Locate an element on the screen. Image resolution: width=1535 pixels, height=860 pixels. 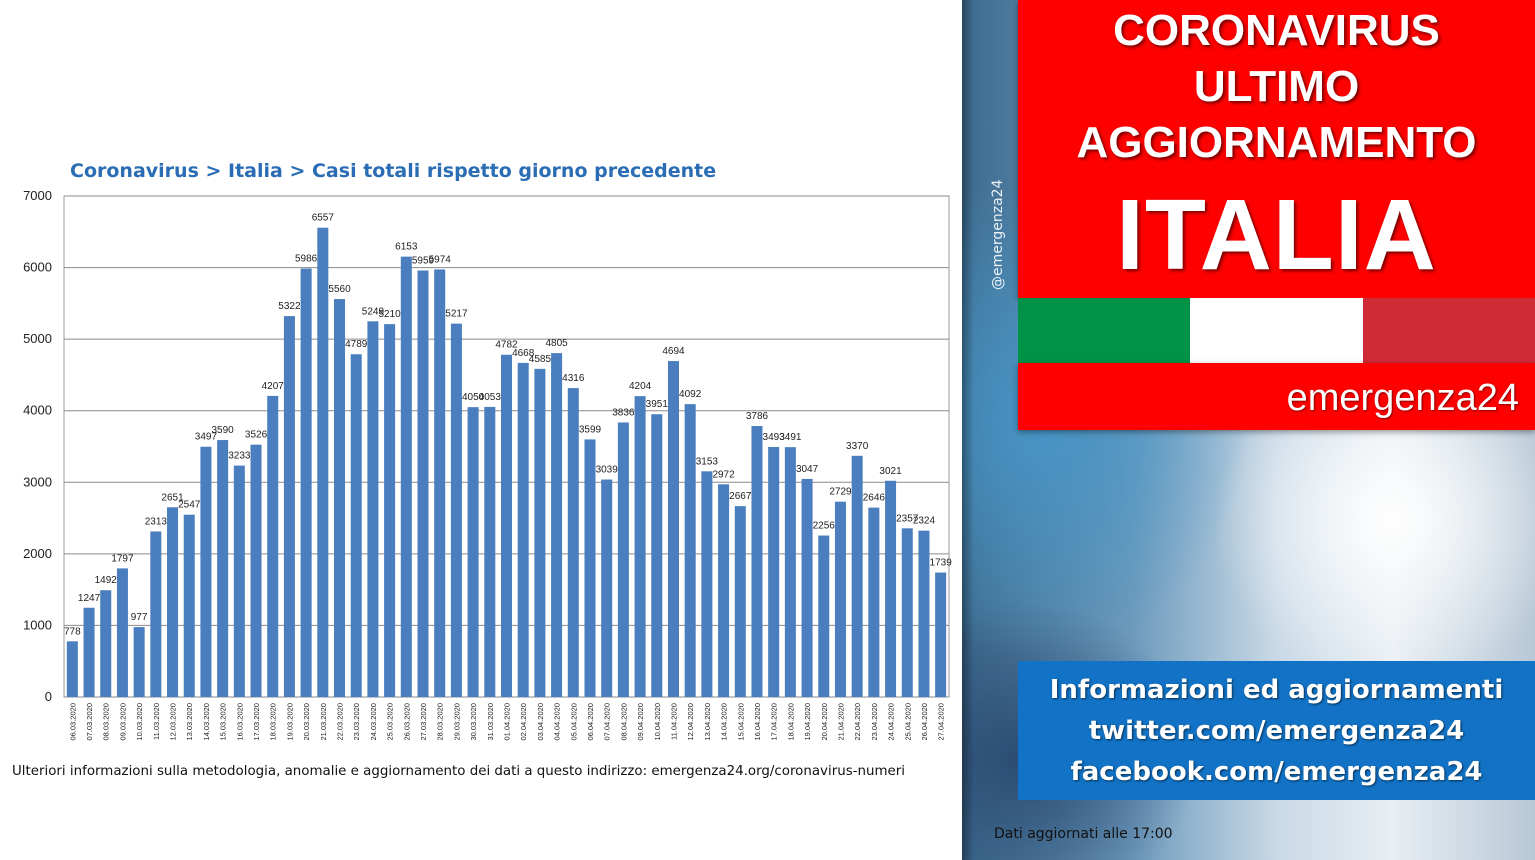
data-label: 4668 is located at coordinates (523, 353).